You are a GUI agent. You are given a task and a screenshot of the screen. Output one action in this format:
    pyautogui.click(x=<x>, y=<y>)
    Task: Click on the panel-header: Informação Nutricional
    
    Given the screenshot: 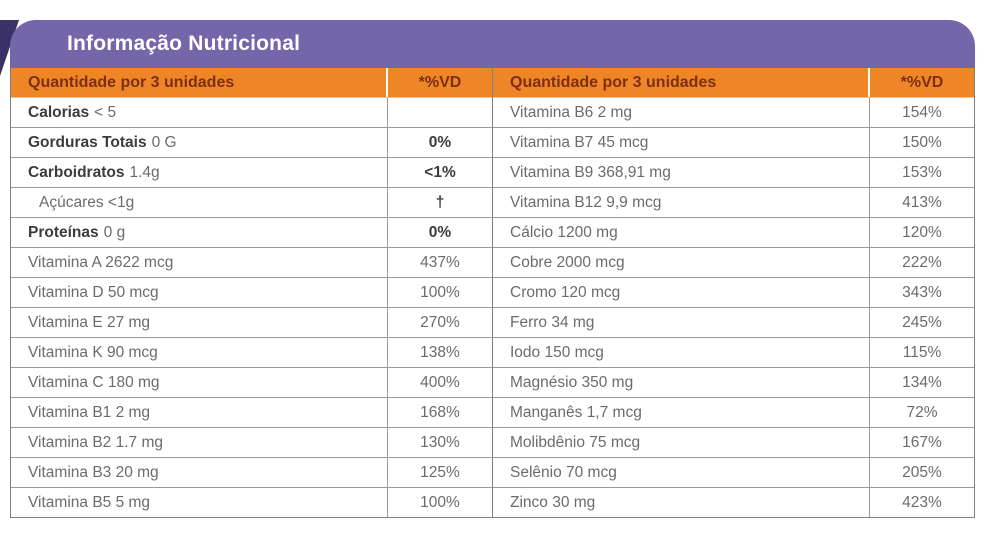 What is the action you would take?
    pyautogui.click(x=492, y=44)
    